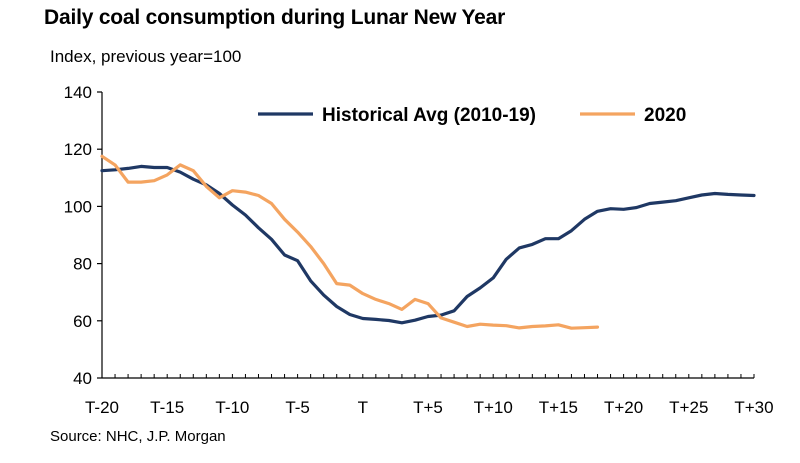 The height and width of the screenshot is (463, 800). Describe the element at coordinates (363, 407) in the screenshot. I see `x-tick-label: T` at that location.